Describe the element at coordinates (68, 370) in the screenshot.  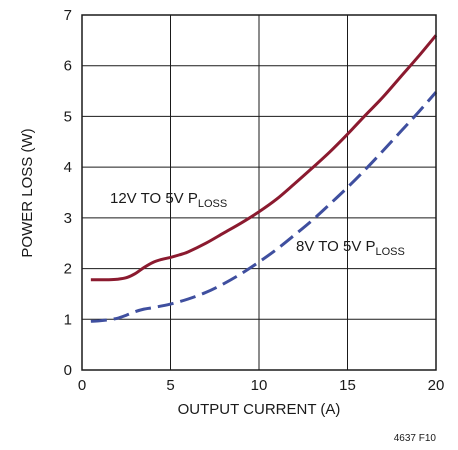
I see `y-tick-label: 0` at that location.